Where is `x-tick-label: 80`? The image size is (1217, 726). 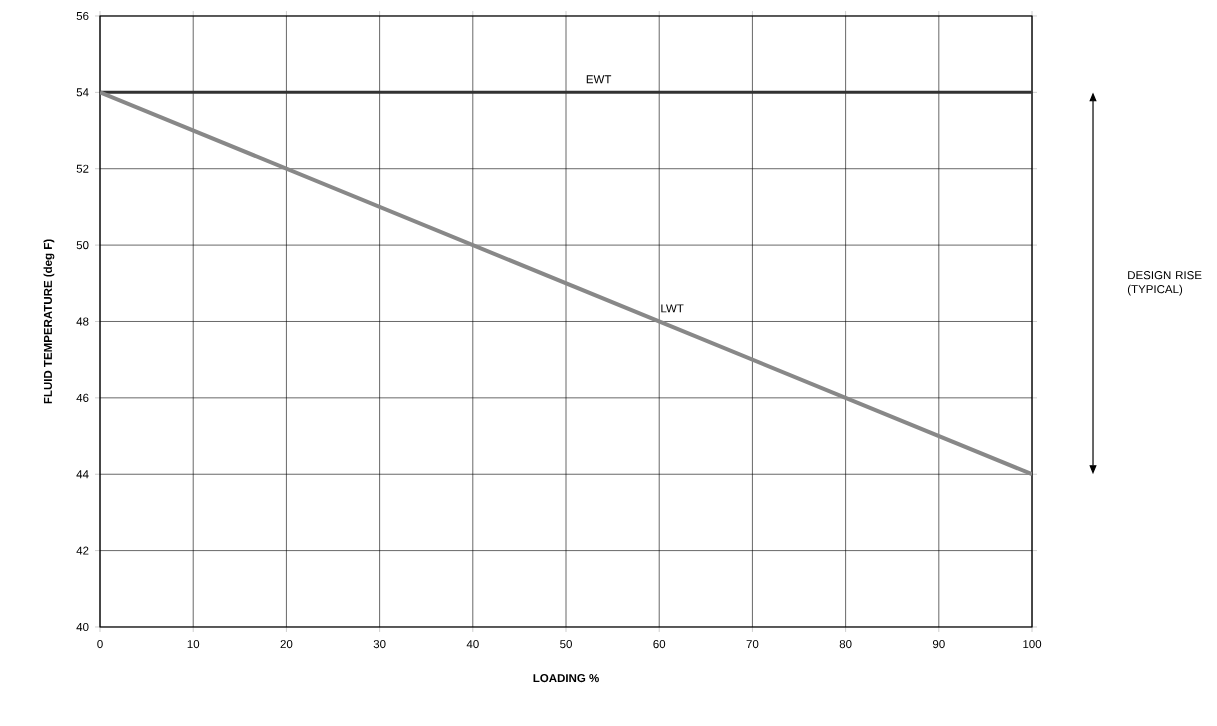
x-tick-label: 80 is located at coordinates (845, 644).